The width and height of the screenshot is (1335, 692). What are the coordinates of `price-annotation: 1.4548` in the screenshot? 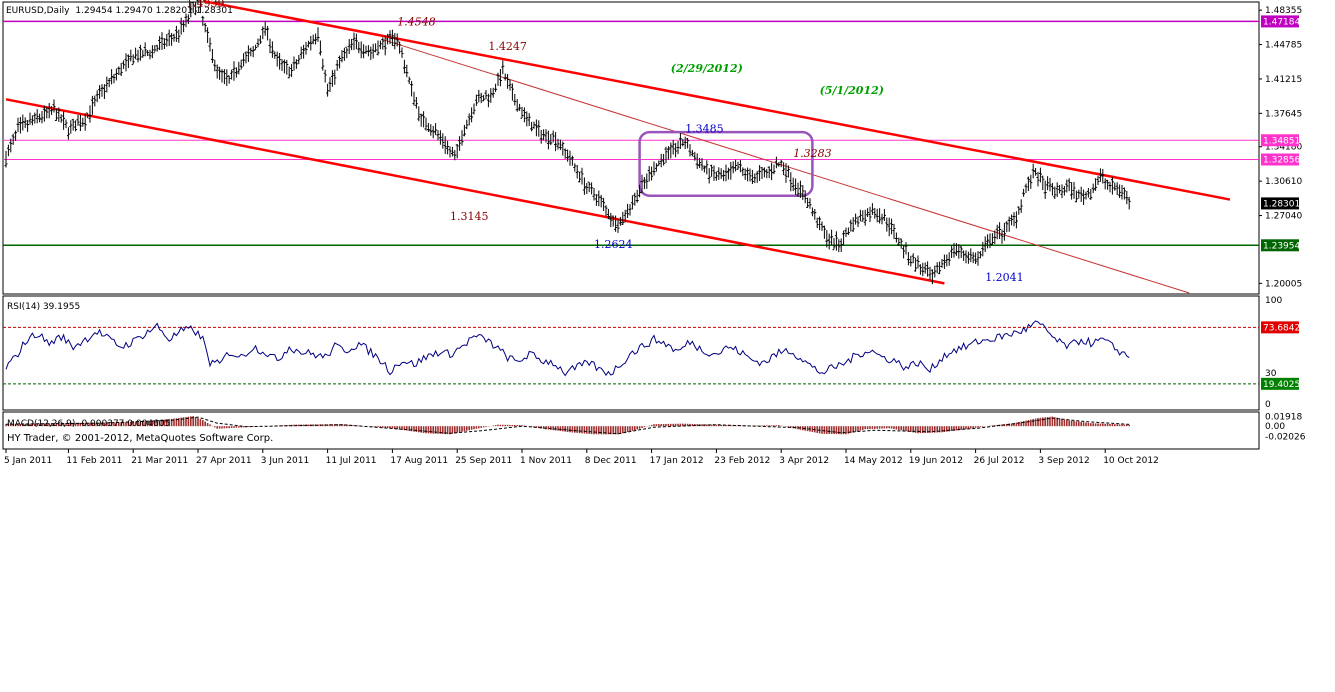 It's located at (416, 22).